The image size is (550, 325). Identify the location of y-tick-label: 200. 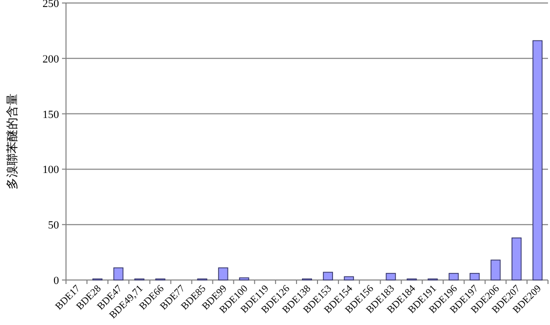
(51, 59).